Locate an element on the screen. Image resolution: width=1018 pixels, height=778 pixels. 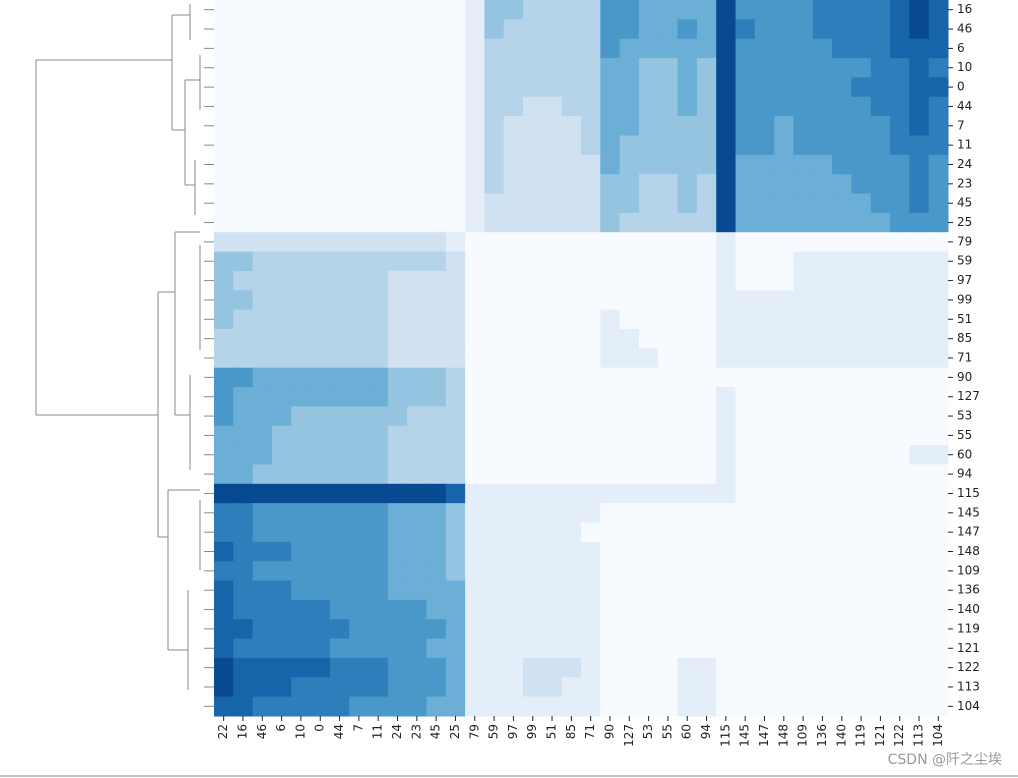
row-label: 85 is located at coordinates (964, 338).